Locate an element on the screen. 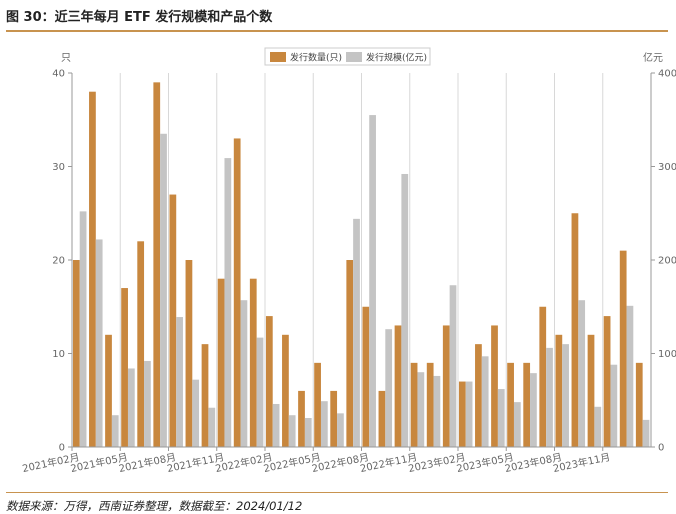  title-rule is located at coordinates (337, 31).